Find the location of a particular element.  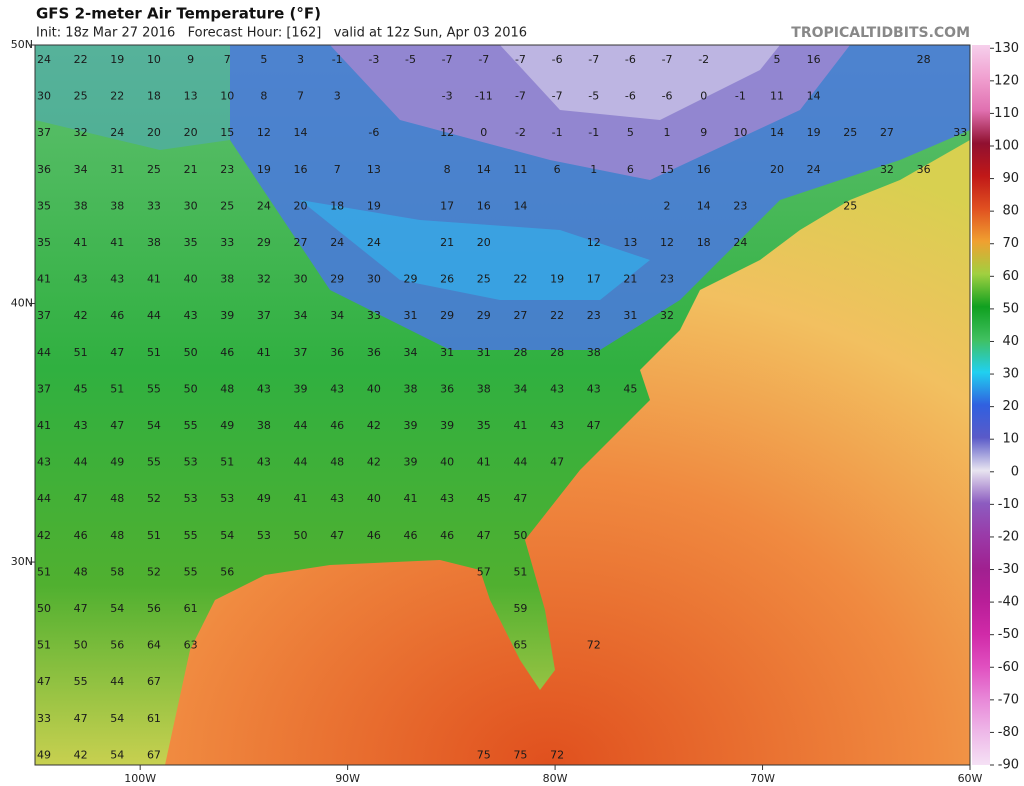

colorbar-tick-label: 0 is located at coordinates (1015, 471).